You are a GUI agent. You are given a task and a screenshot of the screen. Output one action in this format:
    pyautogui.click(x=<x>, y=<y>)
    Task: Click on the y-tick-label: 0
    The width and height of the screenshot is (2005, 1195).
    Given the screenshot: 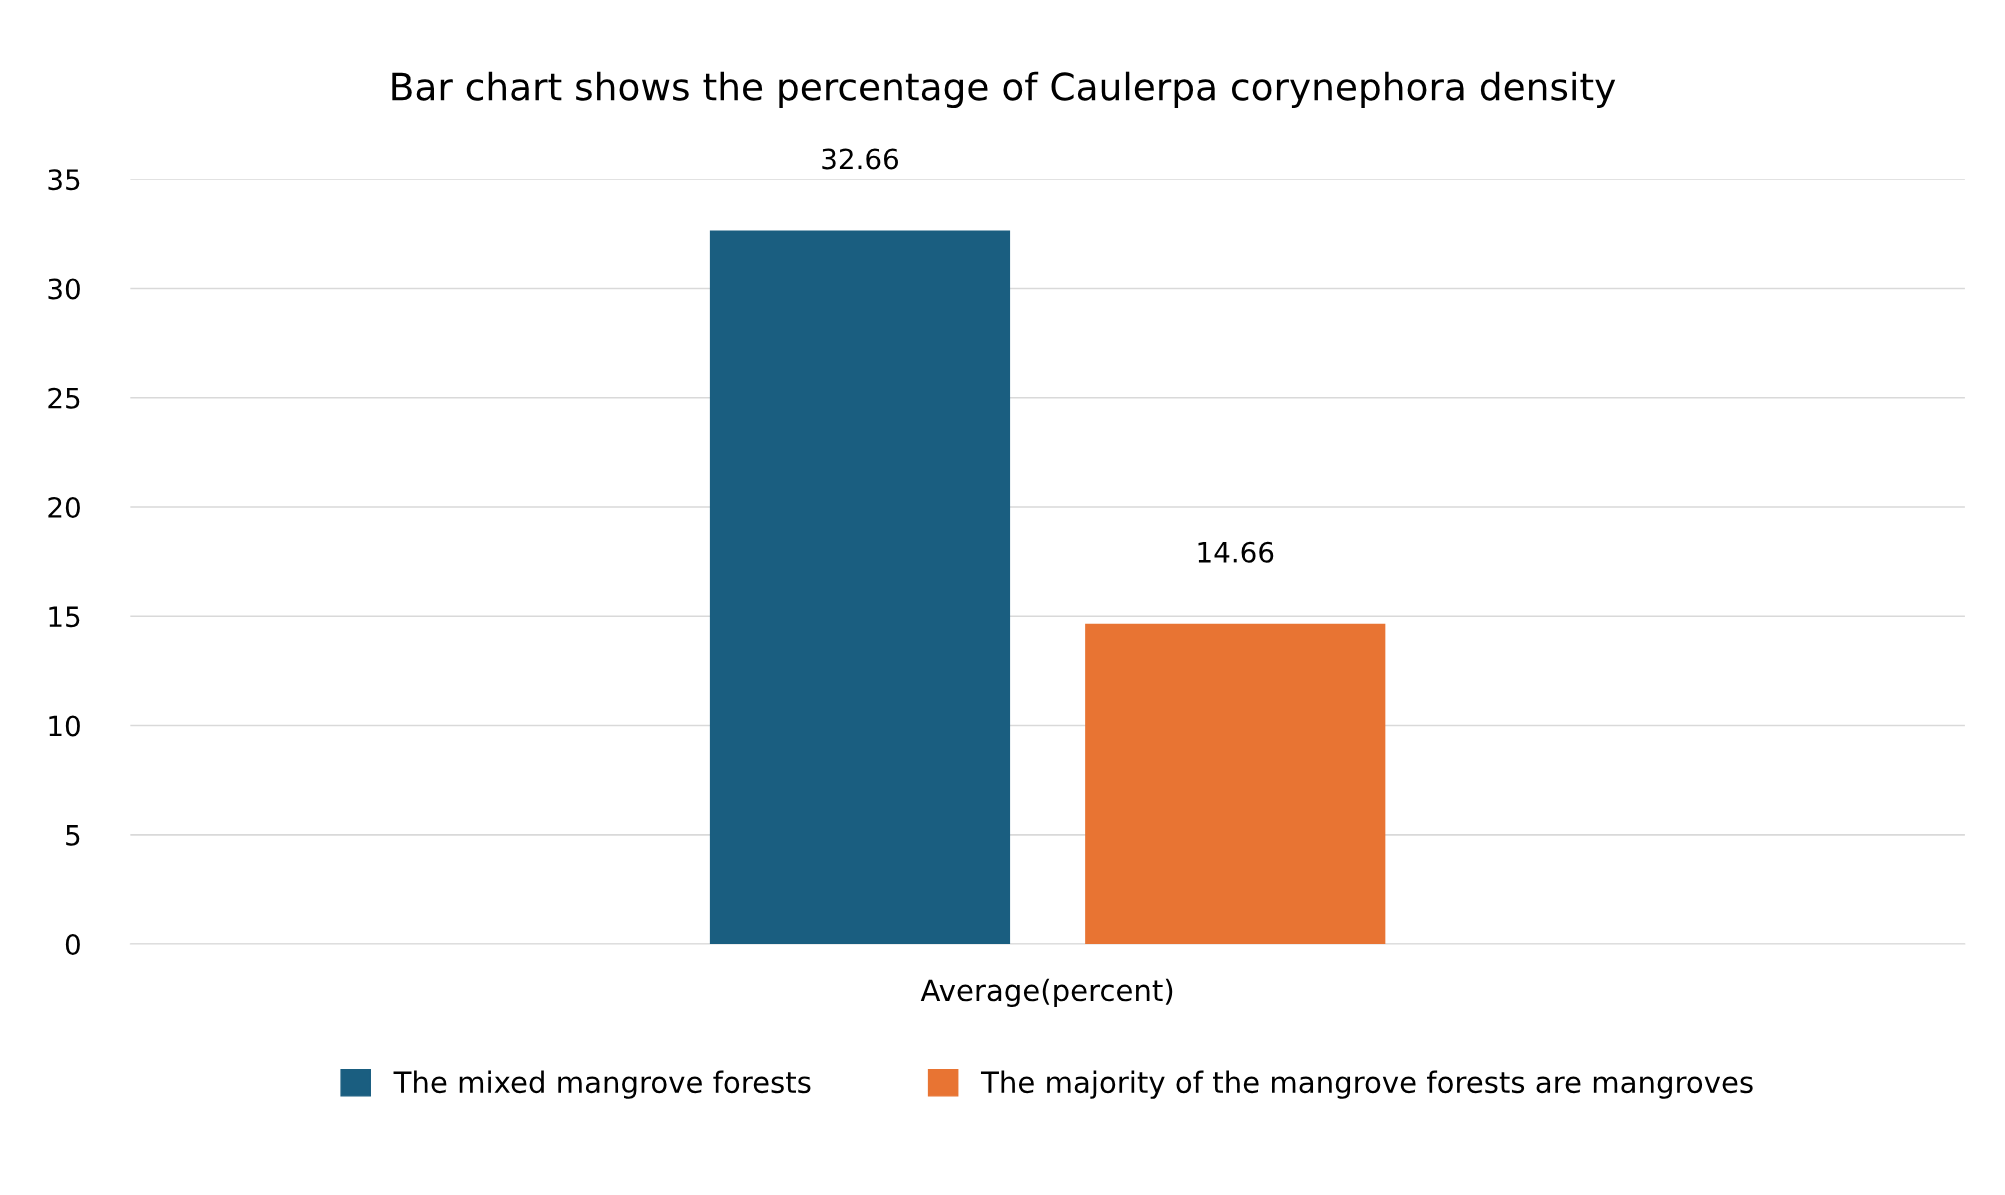 What is the action you would take?
    pyautogui.click(x=72, y=944)
    